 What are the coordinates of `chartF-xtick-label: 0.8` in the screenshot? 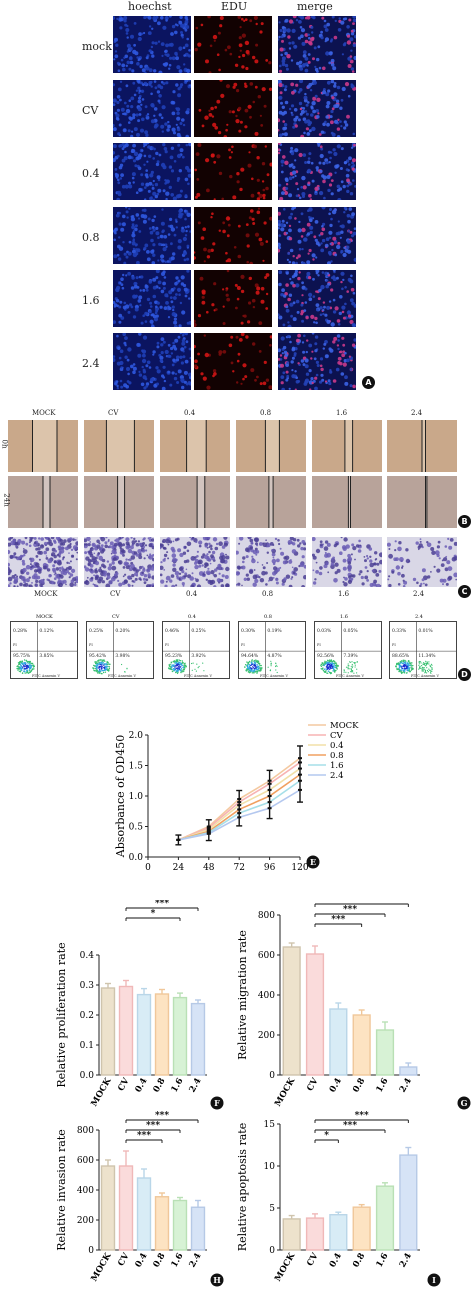 It's located at (160, 1085).